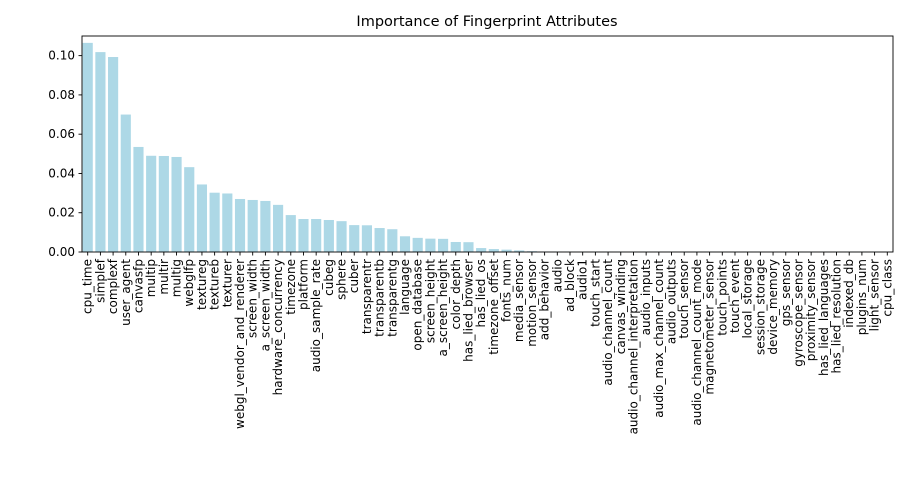  Describe the element at coordinates (291, 287) in the screenshot. I see `x-tick-label: timezone` at that location.